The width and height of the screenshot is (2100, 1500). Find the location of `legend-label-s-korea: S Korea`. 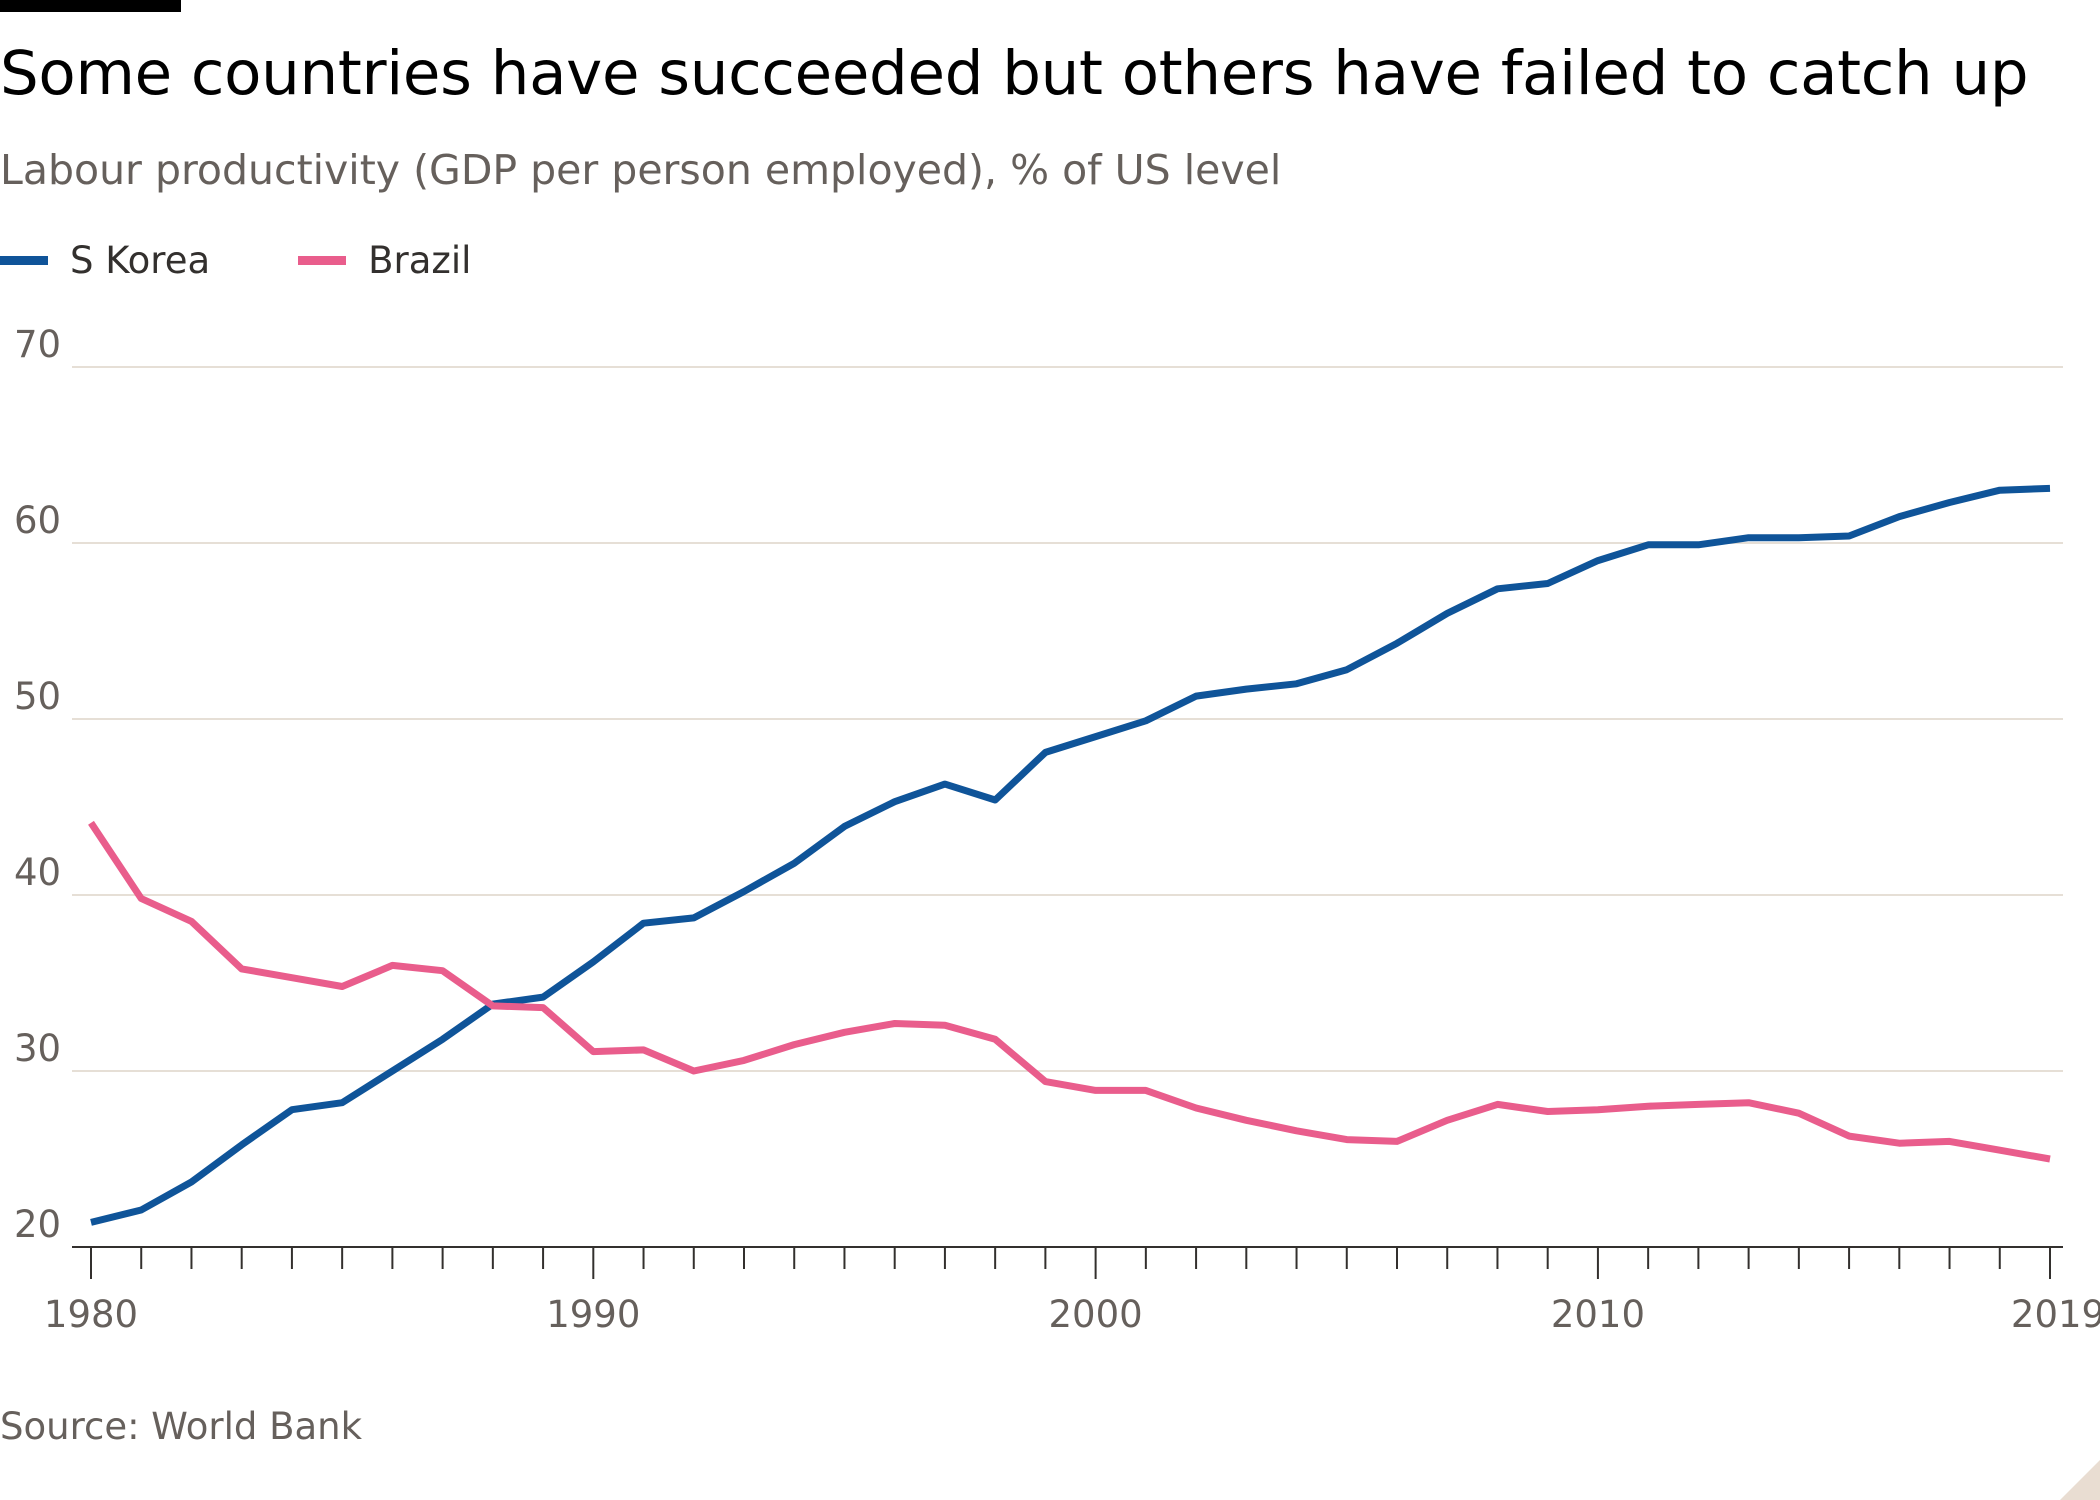

legend-label-s-korea: S Korea is located at coordinates (140, 260).